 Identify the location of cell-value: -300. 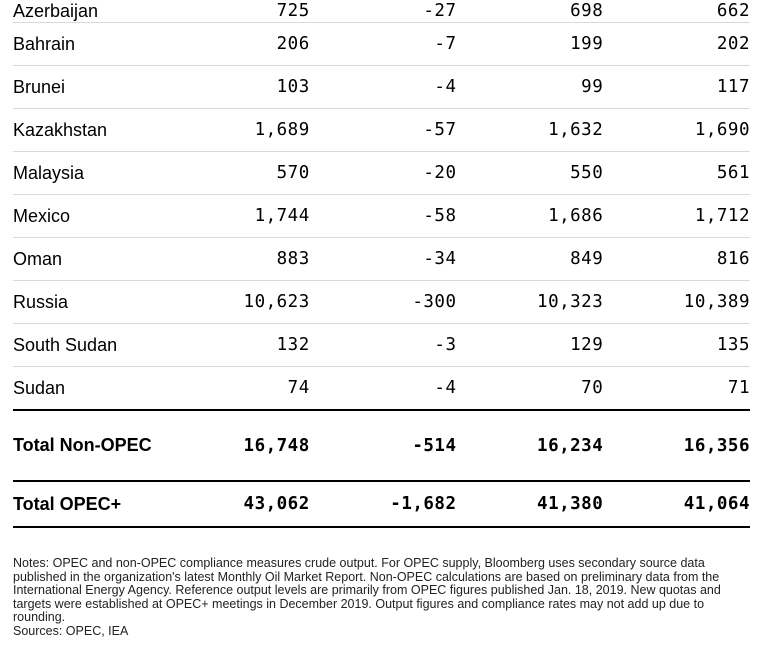
(383, 302).